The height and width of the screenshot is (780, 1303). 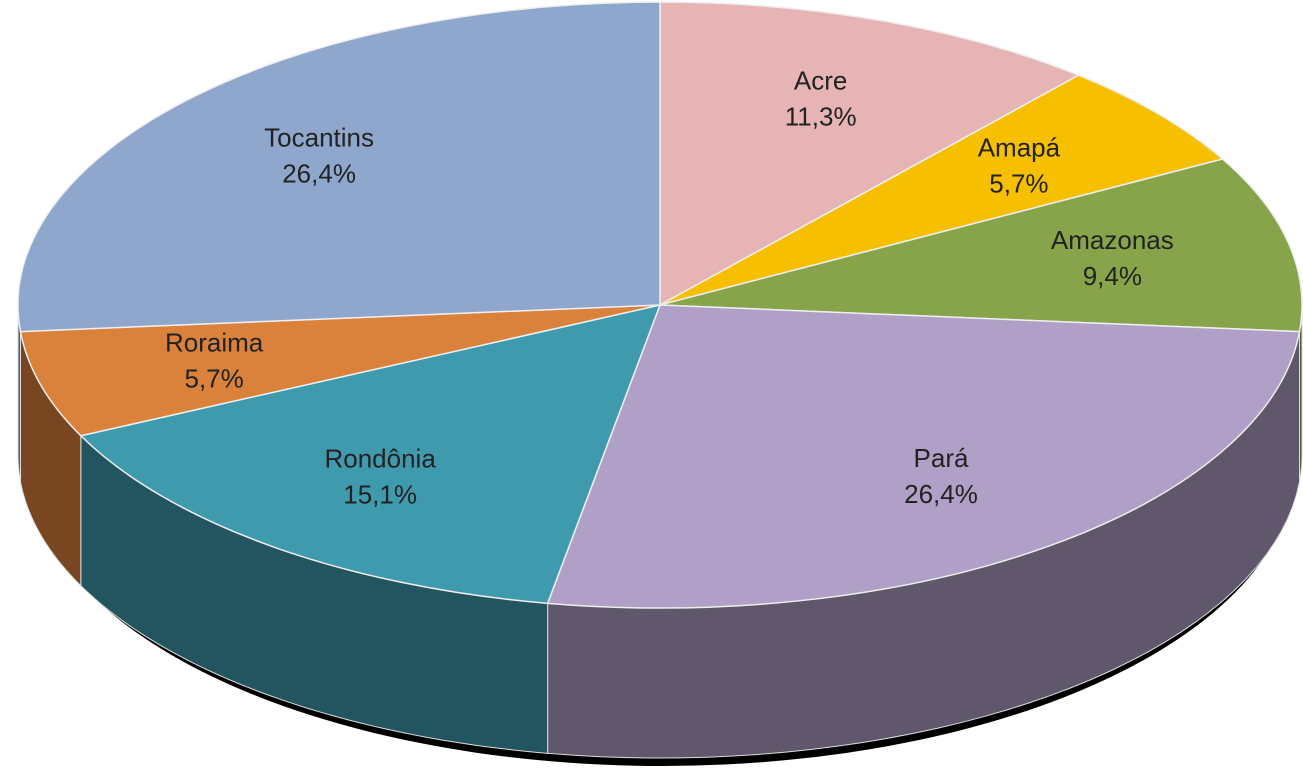 I want to click on slice-label: Amazonas, so click(x=1112, y=240).